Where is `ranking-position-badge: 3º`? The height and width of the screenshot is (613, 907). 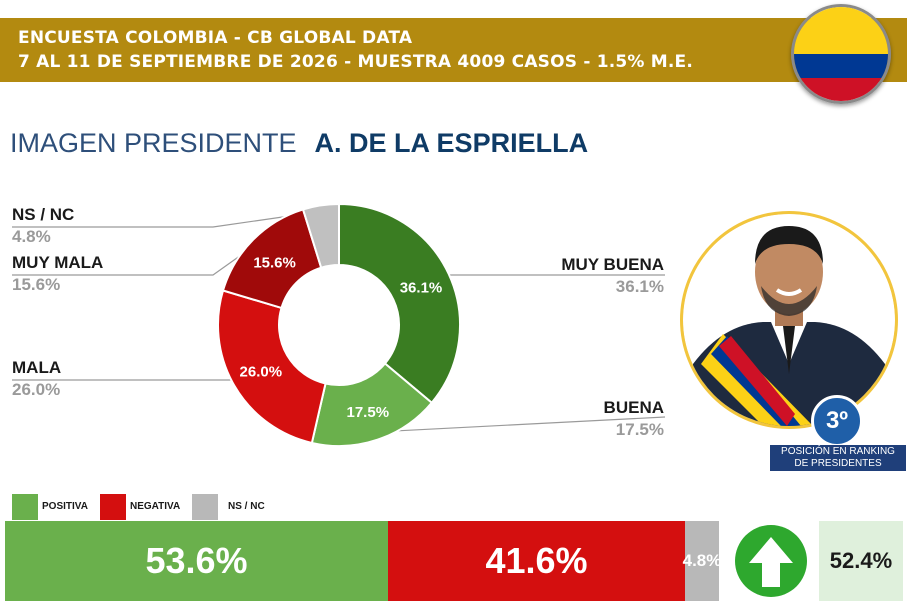 ranking-position-badge: 3º is located at coordinates (837, 421).